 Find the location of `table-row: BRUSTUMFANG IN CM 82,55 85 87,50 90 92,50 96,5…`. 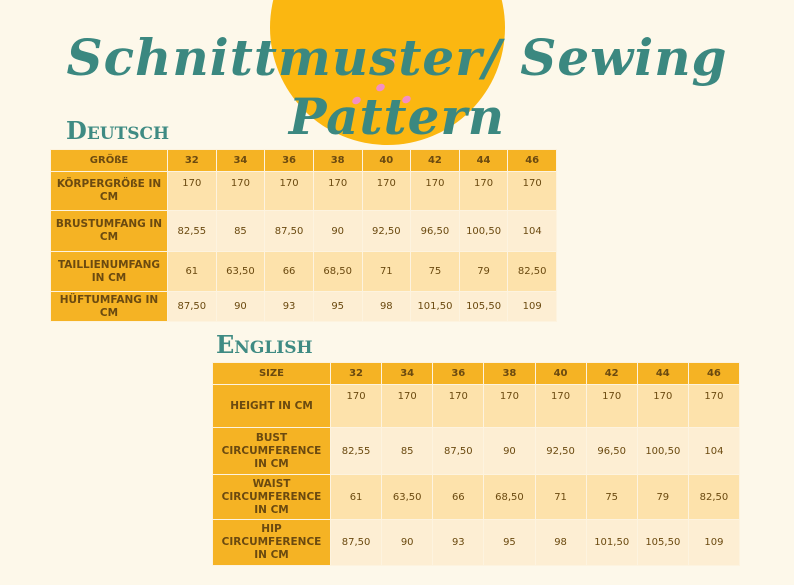

table-row: BRUSTUMFANG IN CM 82,55 85 87,50 90 92,50 96,5… is located at coordinates (303, 231).